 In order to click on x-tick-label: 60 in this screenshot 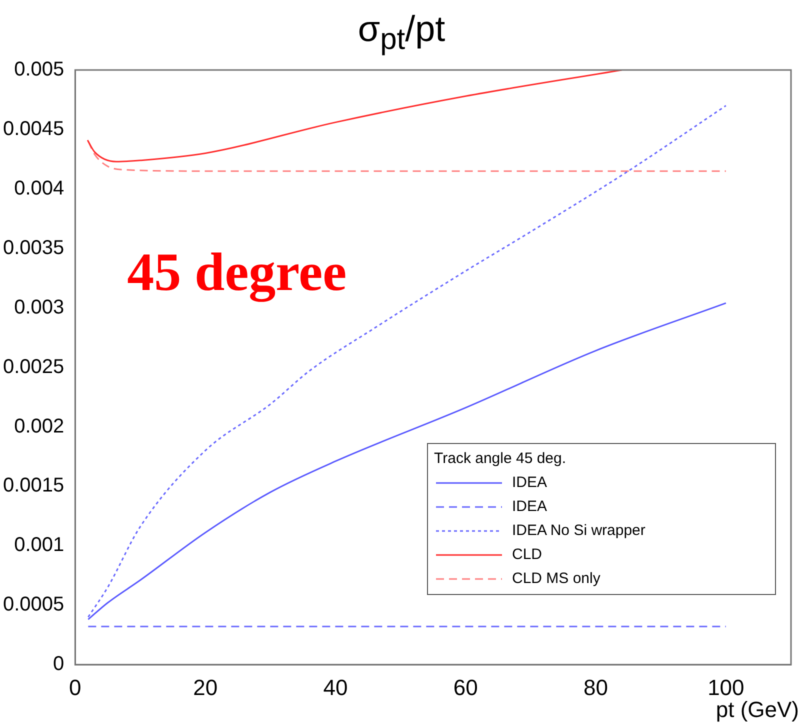, I will do `click(465, 687)`.